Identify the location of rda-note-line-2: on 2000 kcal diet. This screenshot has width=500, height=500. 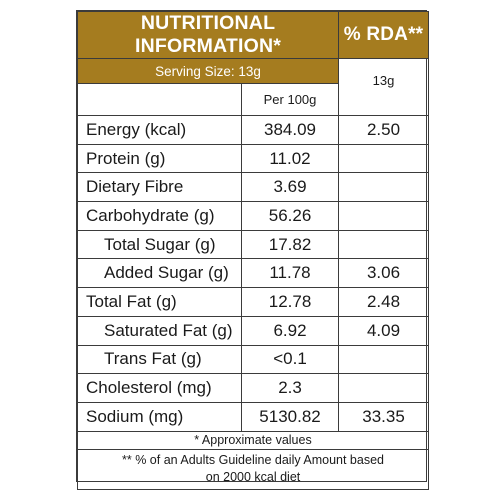
(253, 477).